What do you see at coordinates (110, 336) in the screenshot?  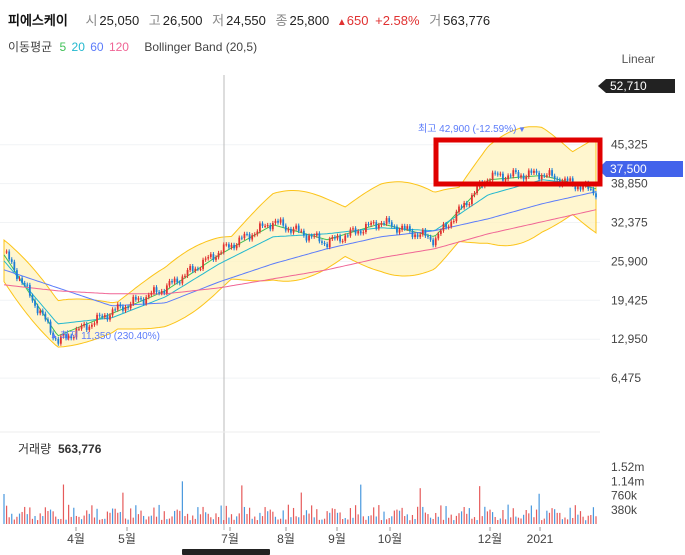 I see `low-annotation: 최저 11,350 (230.40%)` at bounding box center [110, 336].